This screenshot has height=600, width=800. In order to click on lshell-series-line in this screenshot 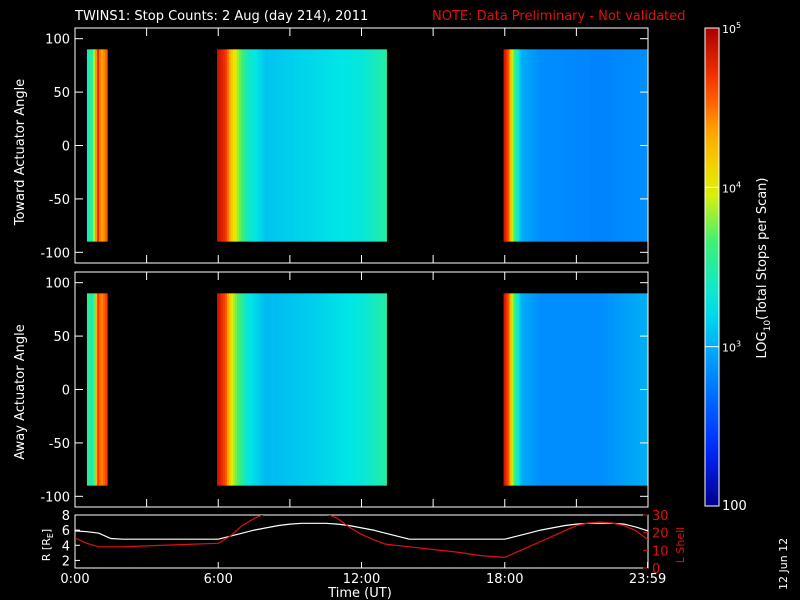, I will do `click(361, 537)`.